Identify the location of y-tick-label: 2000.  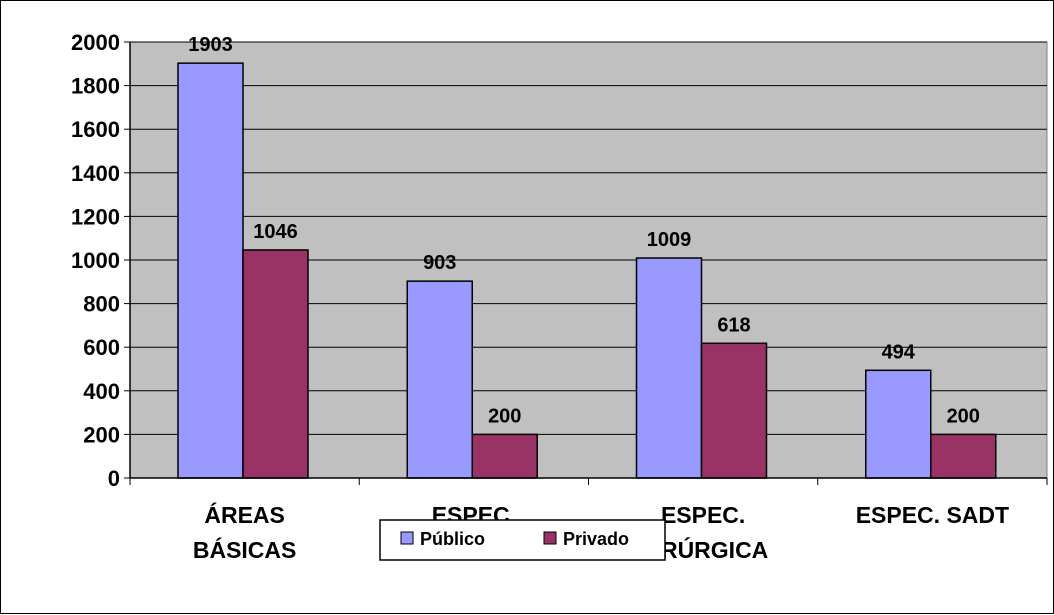
(95, 42).